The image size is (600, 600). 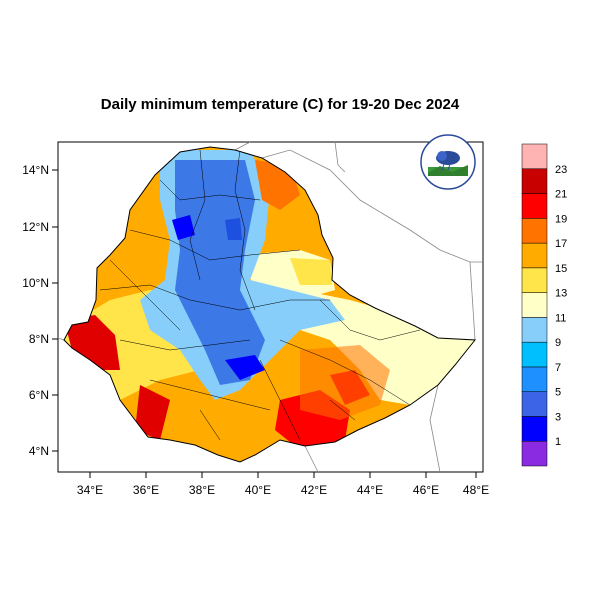 I want to click on lon-label: 44°E, so click(x=370, y=490).